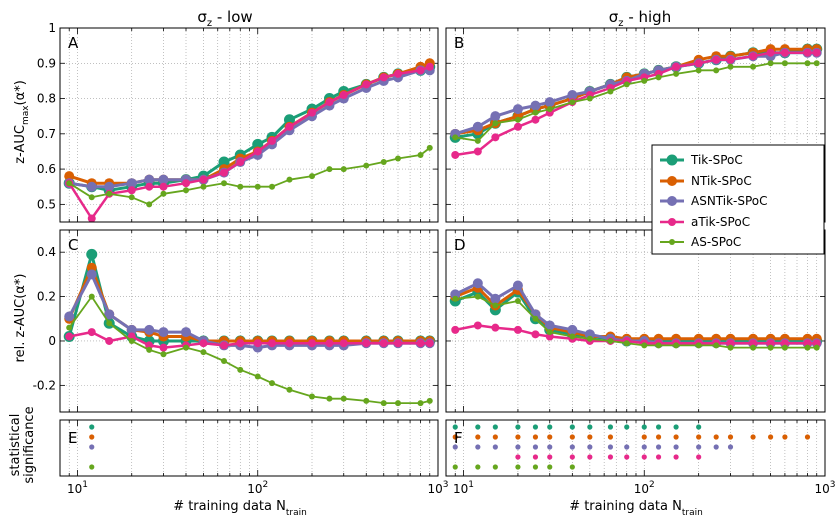  What do you see at coordinates (224, 18) in the screenshot?
I see `left-title: σz - low` at bounding box center [224, 18].